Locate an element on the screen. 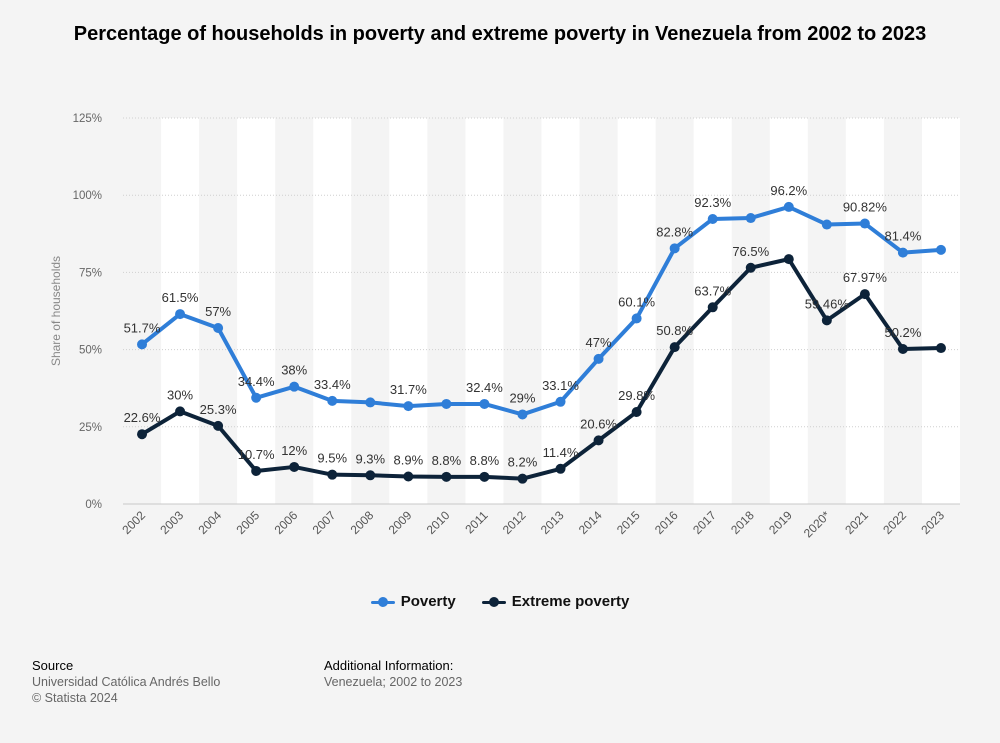 The image size is (1000, 743). data-label-extreme-poverty: 50.8% is located at coordinates (674, 330).